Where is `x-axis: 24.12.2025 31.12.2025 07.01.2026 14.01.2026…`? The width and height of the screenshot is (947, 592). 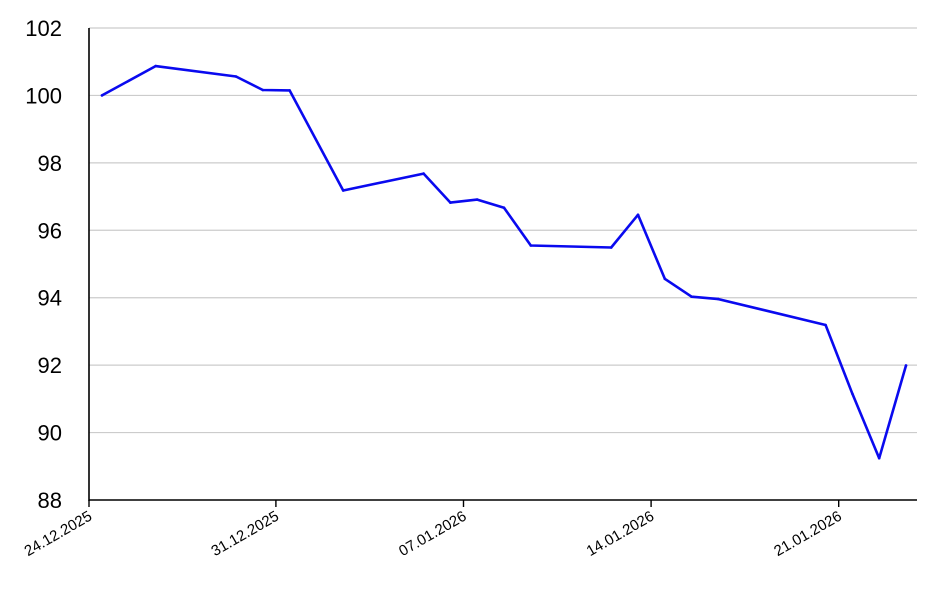 x-axis: 24.12.2025 31.12.2025 07.01.2026 14.01.2026… is located at coordinates (469, 529).